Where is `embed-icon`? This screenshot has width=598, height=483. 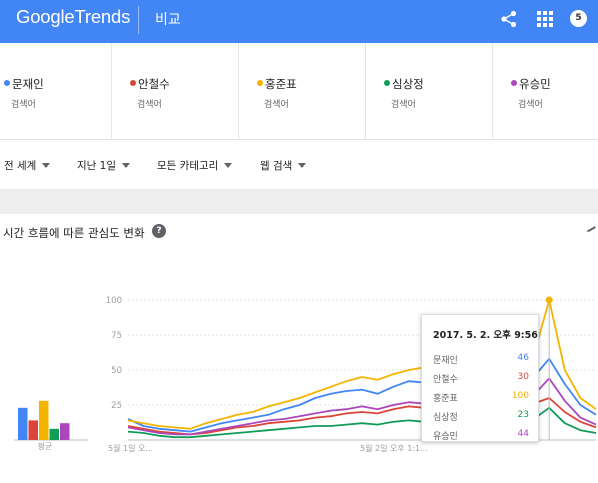
embed-icon is located at coordinates (592, 233).